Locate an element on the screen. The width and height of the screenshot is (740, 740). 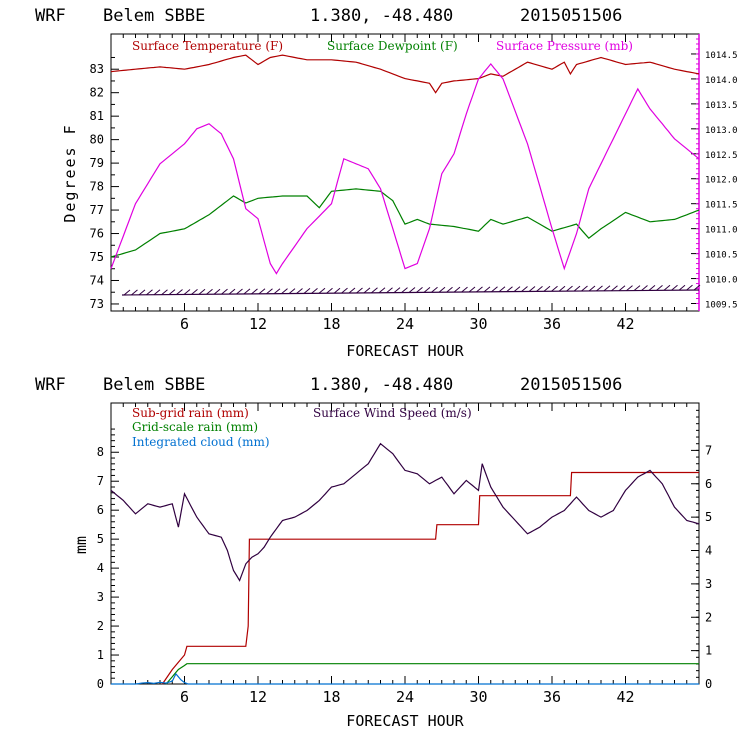
y-tick-label: 0 is located at coordinates (100, 684).